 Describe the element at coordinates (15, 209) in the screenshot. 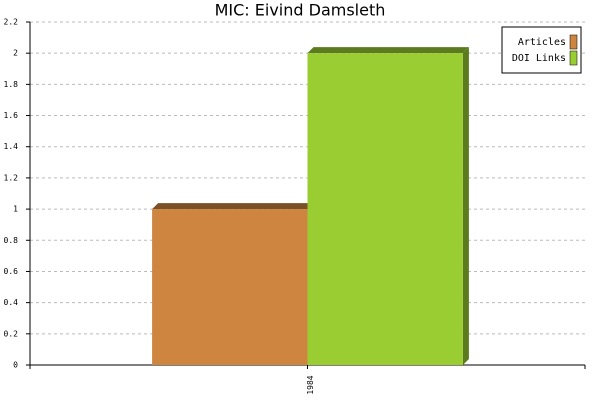

I see `y-tick-label: 1` at that location.